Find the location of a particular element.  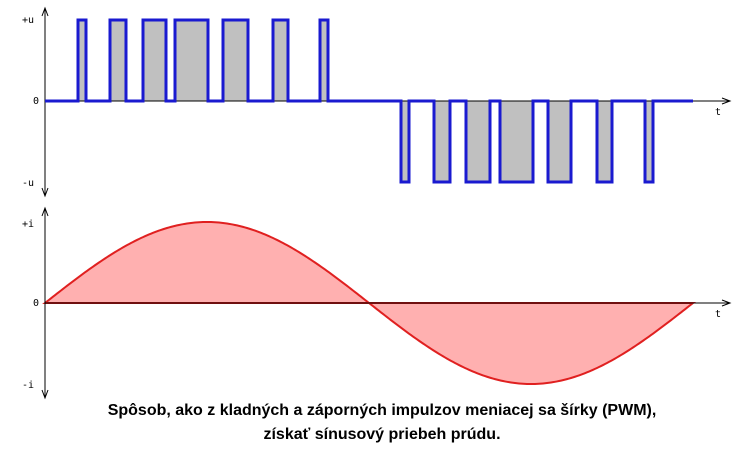

caption-line: získať sínusový priebeh prúdu. is located at coordinates (381, 434).